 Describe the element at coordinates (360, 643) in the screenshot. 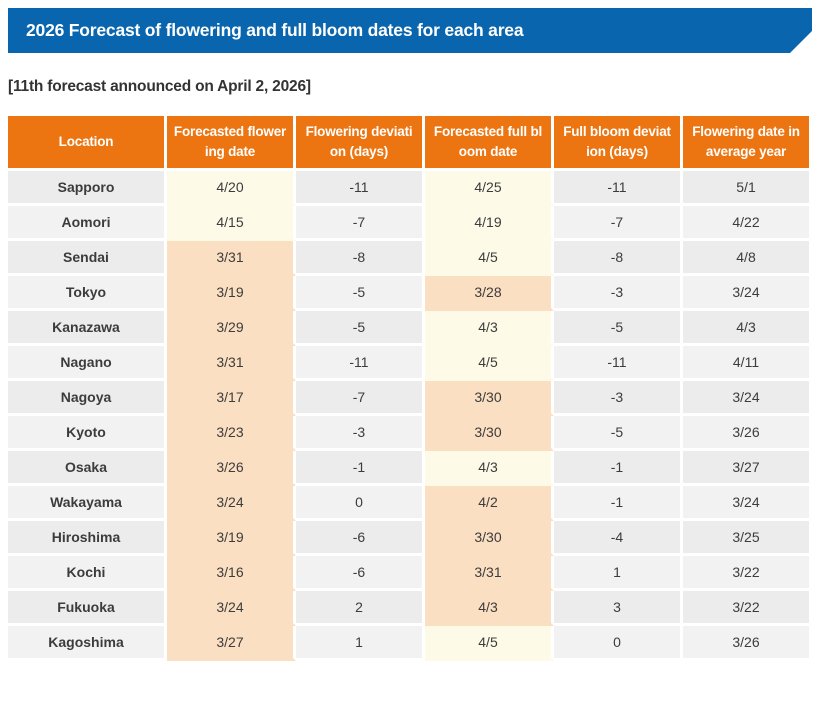

I see `cell-flowering-deviation: 1` at that location.